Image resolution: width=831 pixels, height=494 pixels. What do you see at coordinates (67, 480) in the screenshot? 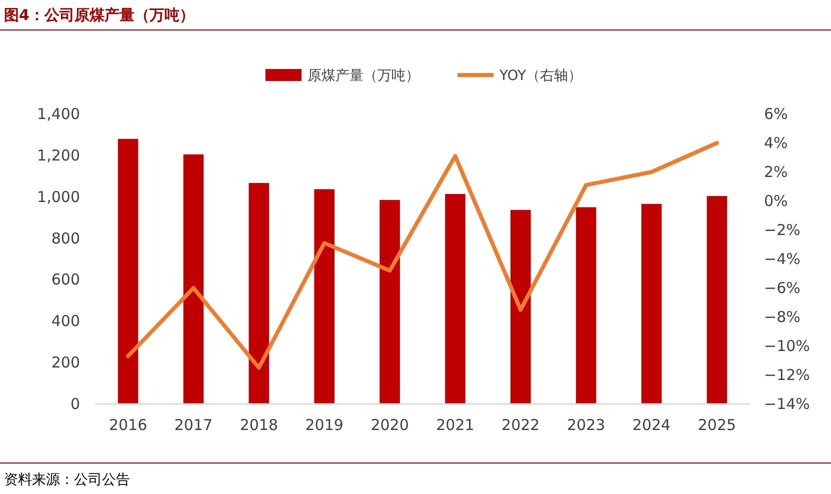
I see `text: 资料来源：公司公告` at bounding box center [67, 480].